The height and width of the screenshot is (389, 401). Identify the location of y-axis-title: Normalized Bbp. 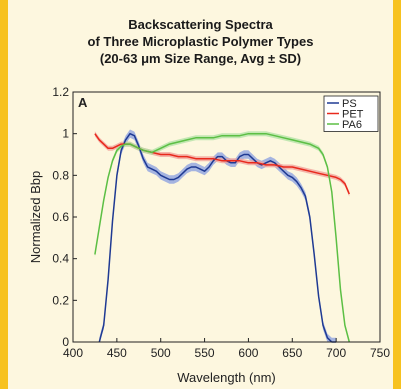
(35, 217).